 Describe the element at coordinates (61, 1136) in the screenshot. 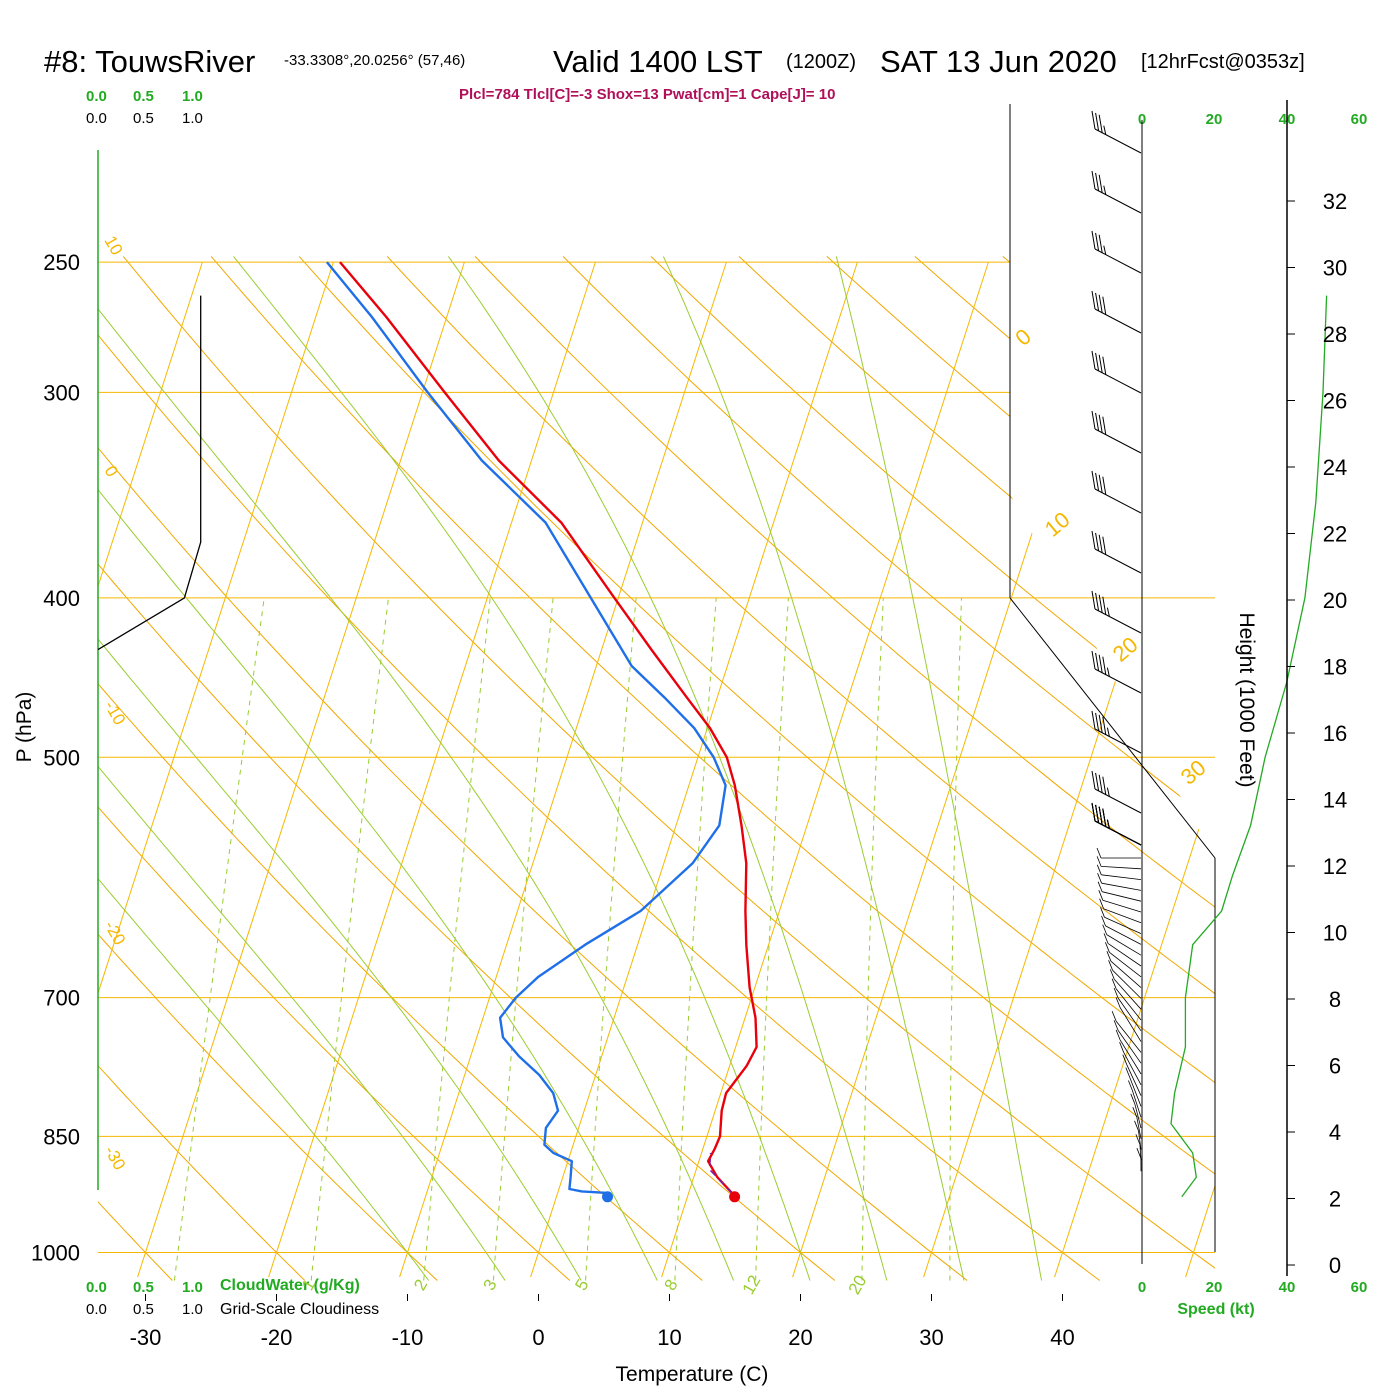

I see `pressure-tick-label: 850` at that location.